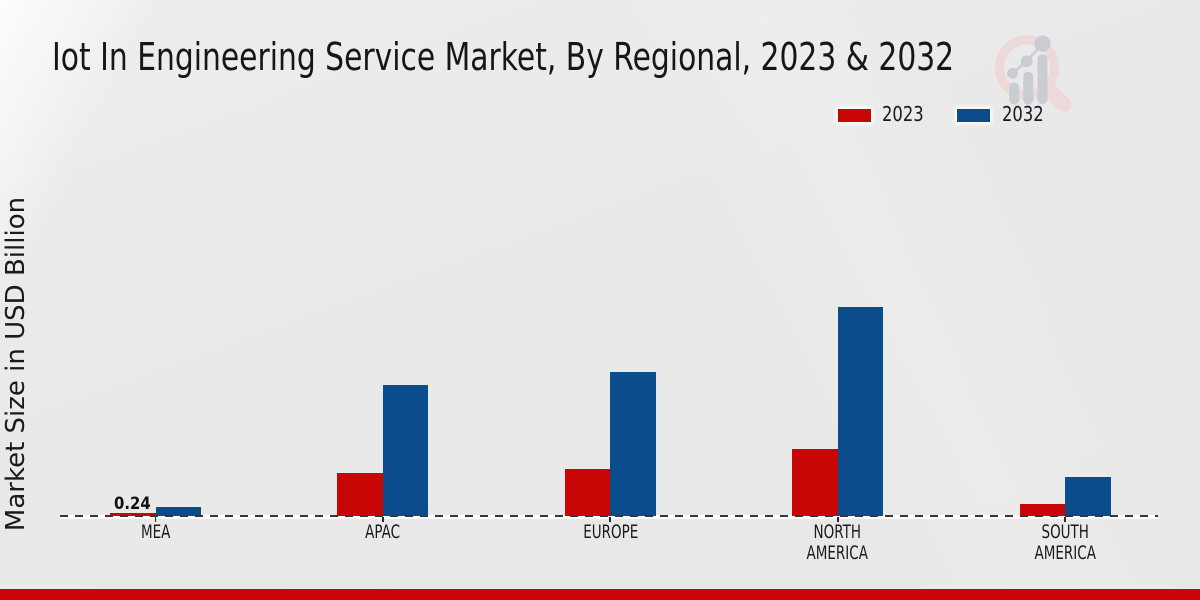 Image resolution: width=1200 pixels, height=600 pixels. Describe the element at coordinates (633, 444) in the screenshot. I see `bar-2032-europe` at that location.